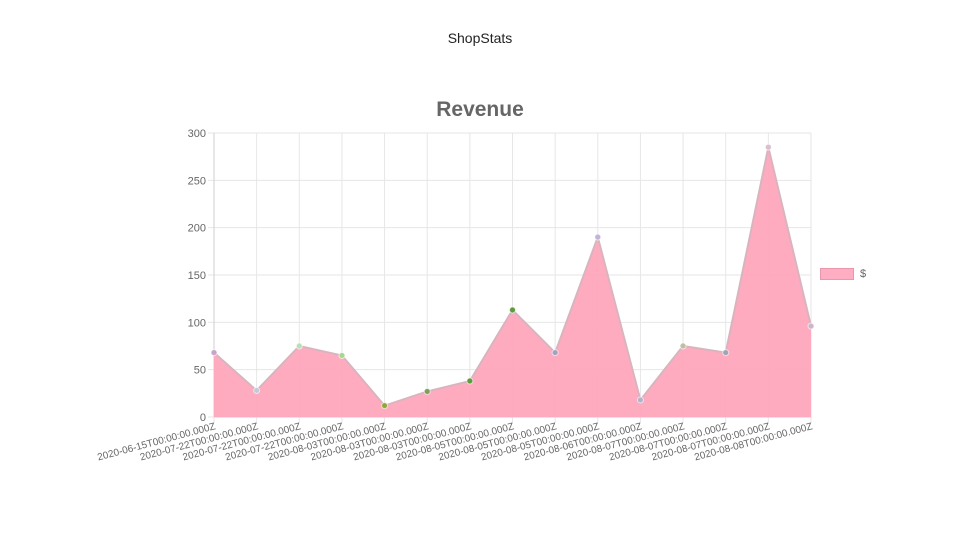 The image size is (960, 540). What do you see at coordinates (203, 418) in the screenshot?
I see `y-tick-label: 0` at bounding box center [203, 418].